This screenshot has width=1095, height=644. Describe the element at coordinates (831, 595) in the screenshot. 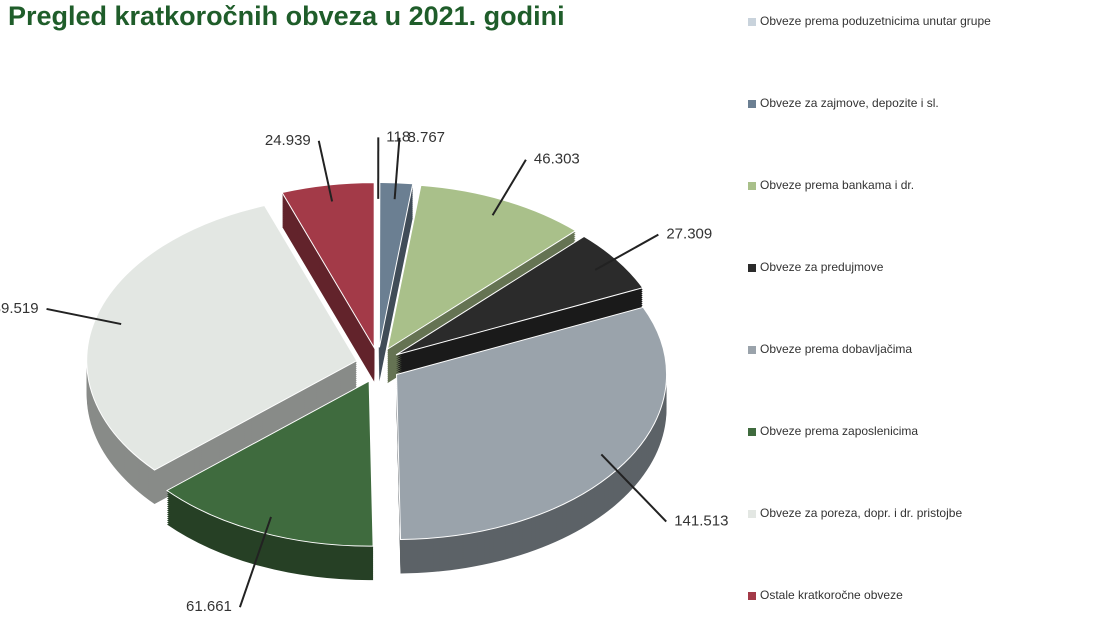

I see `legend-label: Ostale kratkoročne obveze` at that location.